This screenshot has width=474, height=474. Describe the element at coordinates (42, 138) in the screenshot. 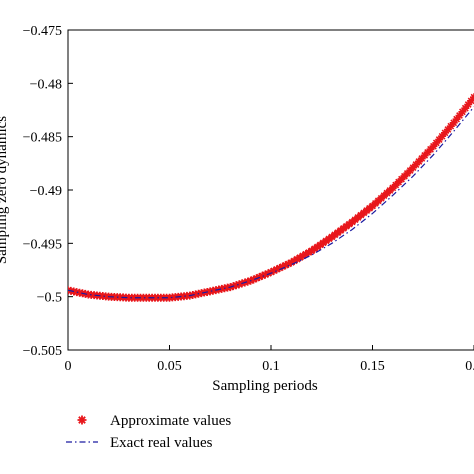

I see `y-tick-label: −0.485` at that location.